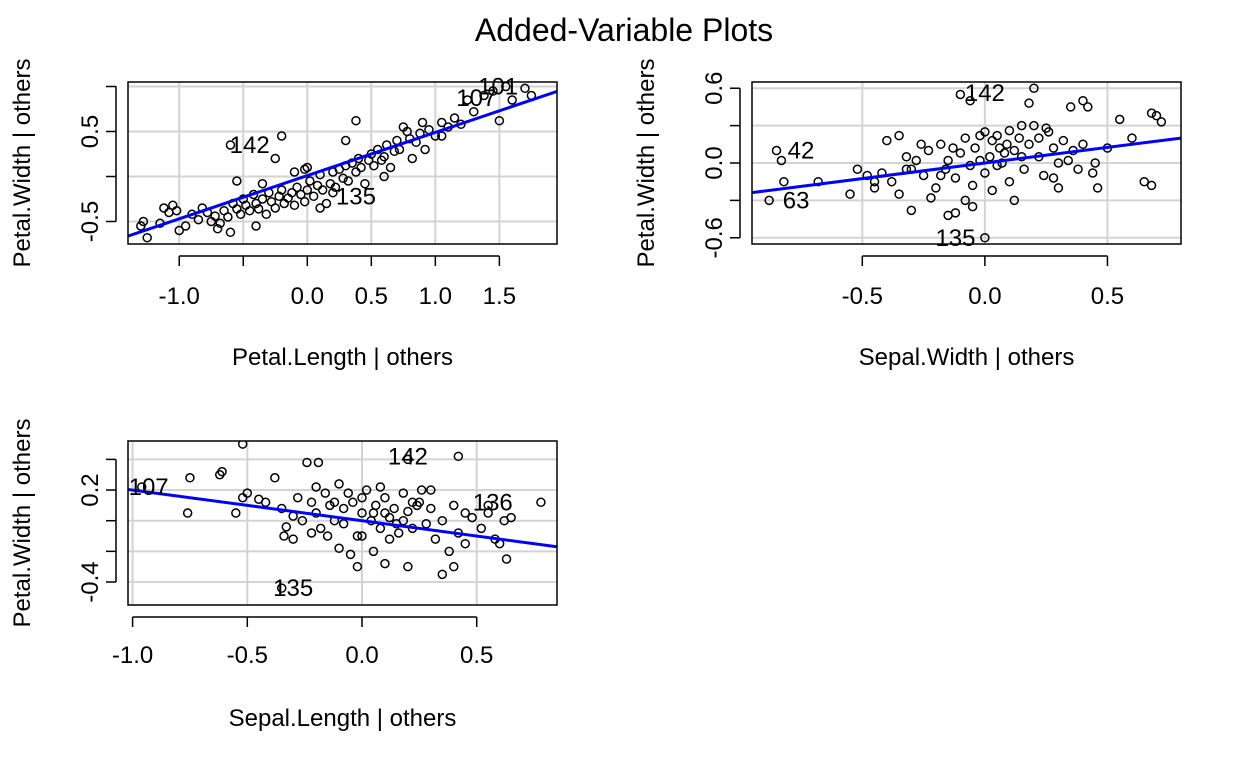 The width and height of the screenshot is (1248, 768). I want to click on x-tick-label: -1.0, so click(179, 296).